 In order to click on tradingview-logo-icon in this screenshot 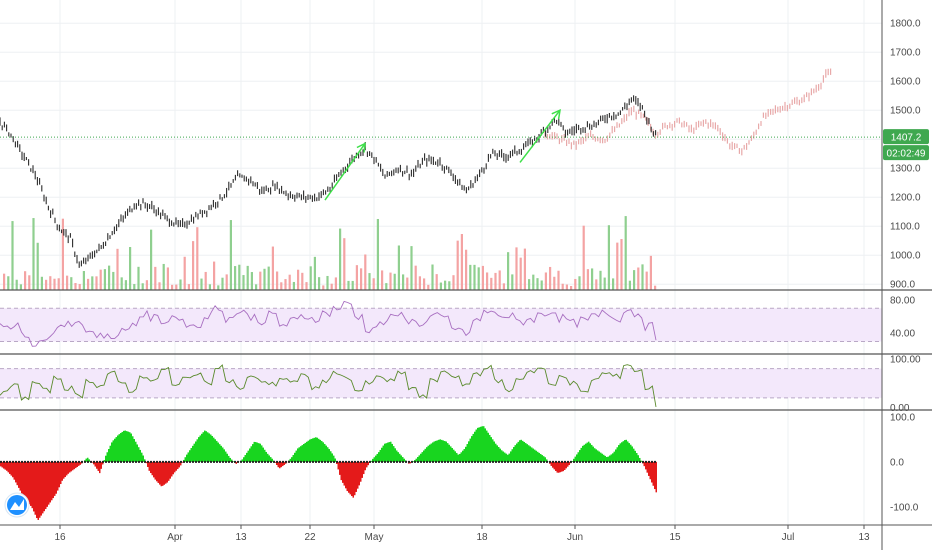, I will do `click(17, 505)`.